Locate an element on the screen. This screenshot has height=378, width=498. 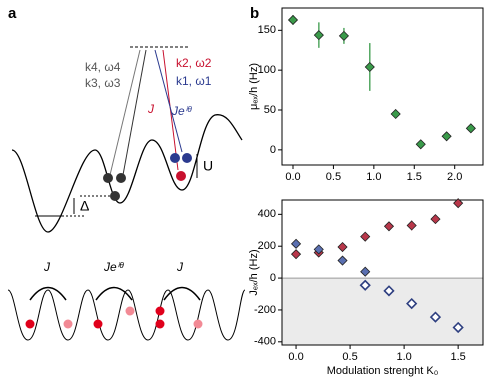
k1-label: k1, ω1 is located at coordinates (194, 81).